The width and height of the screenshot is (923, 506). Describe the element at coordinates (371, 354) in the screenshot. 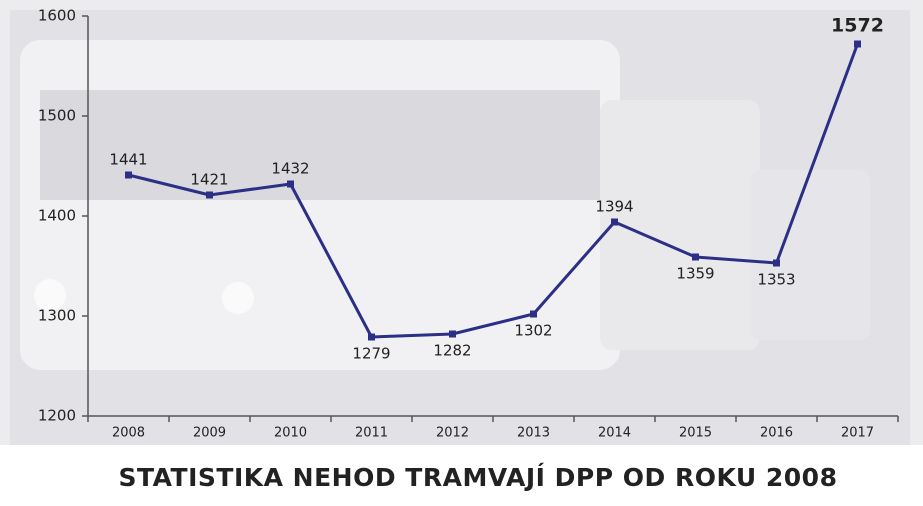

I see `data-label: 1279` at that location.